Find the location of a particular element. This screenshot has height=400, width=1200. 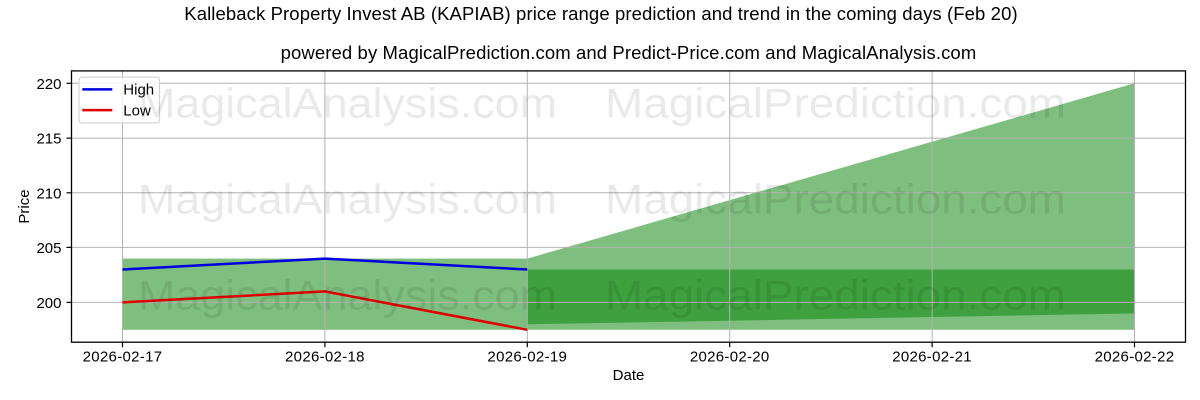

svg-text: 2026-02-18 is located at coordinates (325, 357).